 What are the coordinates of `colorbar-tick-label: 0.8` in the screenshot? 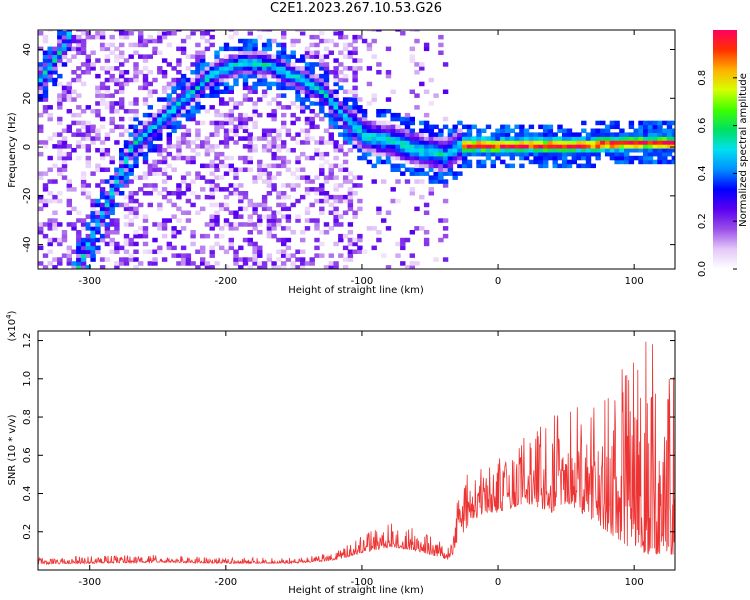 It's located at (702, 78).